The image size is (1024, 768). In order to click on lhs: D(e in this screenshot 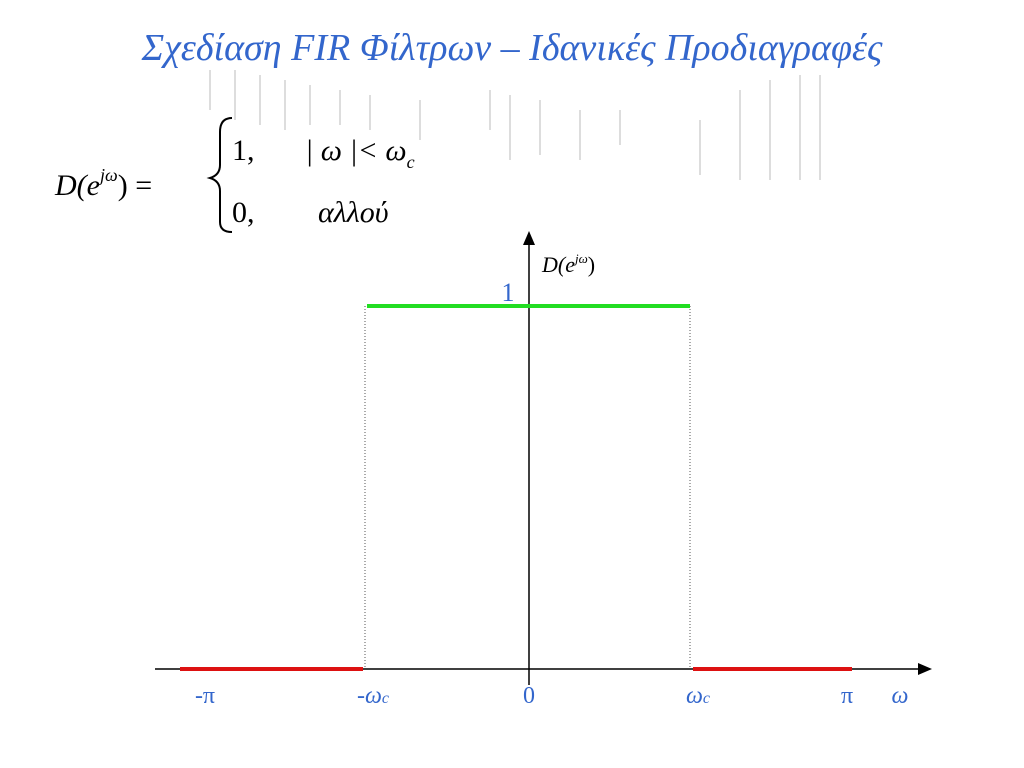, I will do `click(77, 185)`.